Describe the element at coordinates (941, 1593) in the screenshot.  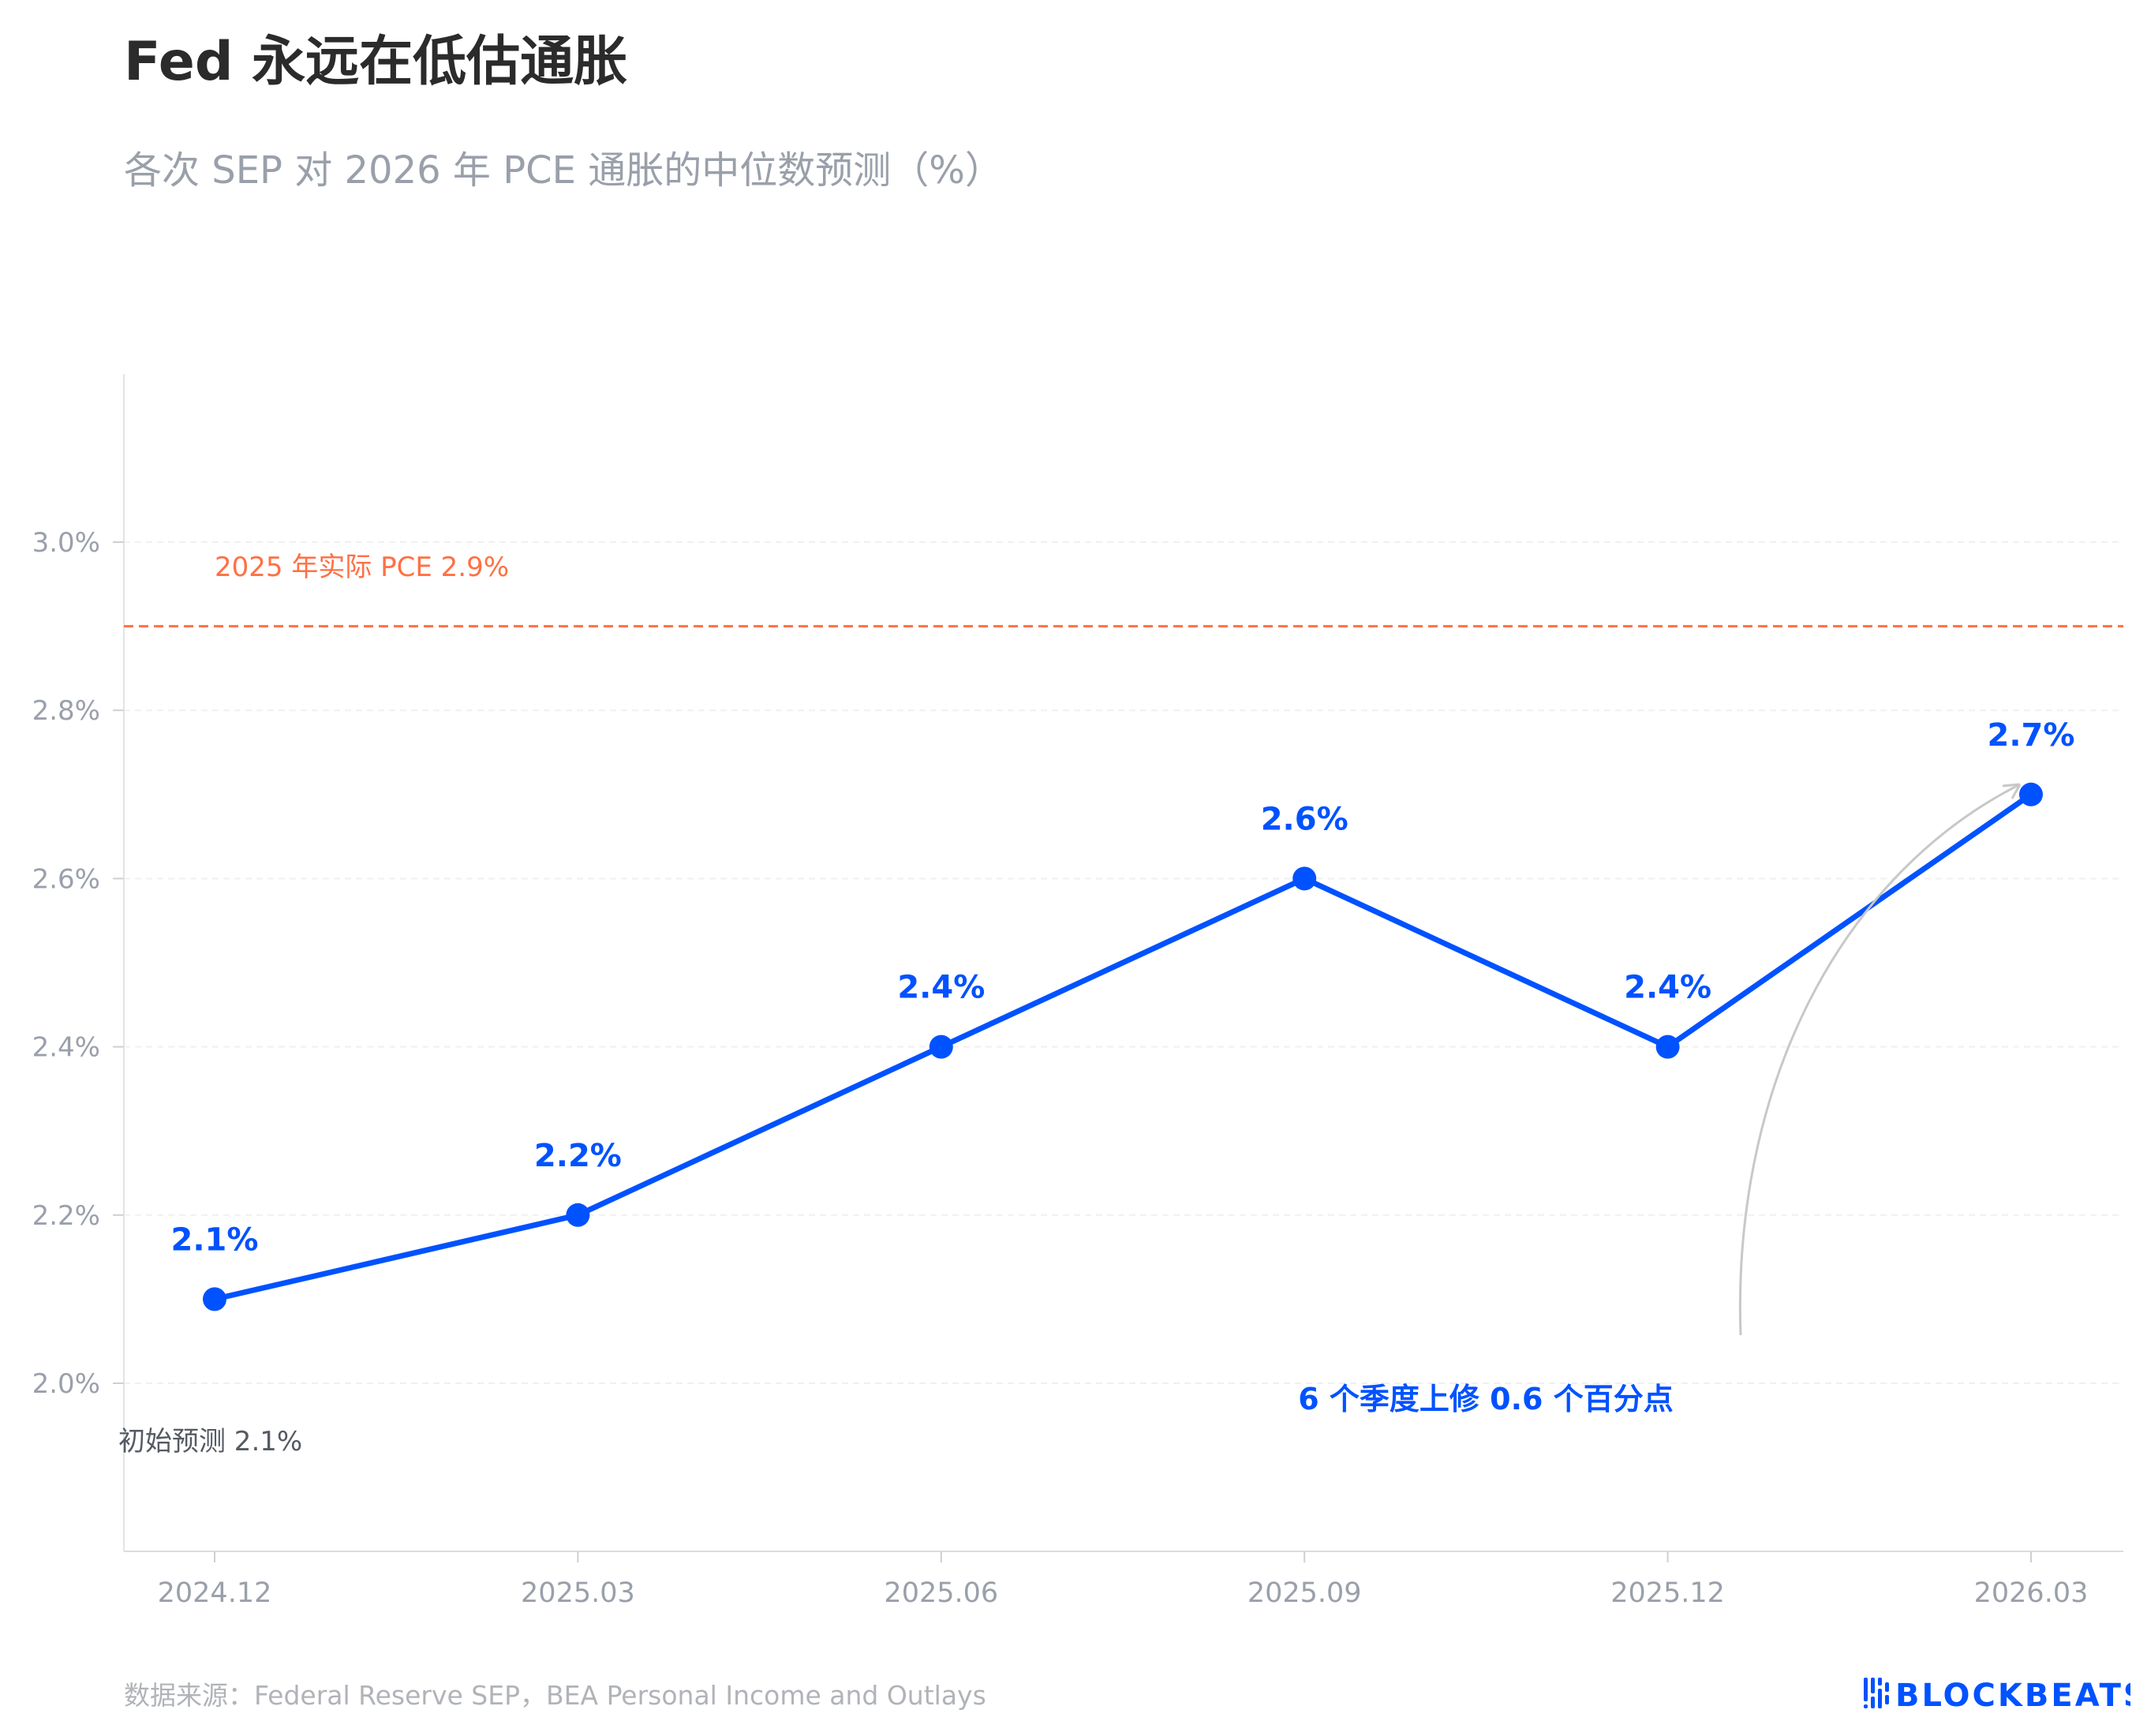
I see `x-tick-label: 2025.06` at that location.